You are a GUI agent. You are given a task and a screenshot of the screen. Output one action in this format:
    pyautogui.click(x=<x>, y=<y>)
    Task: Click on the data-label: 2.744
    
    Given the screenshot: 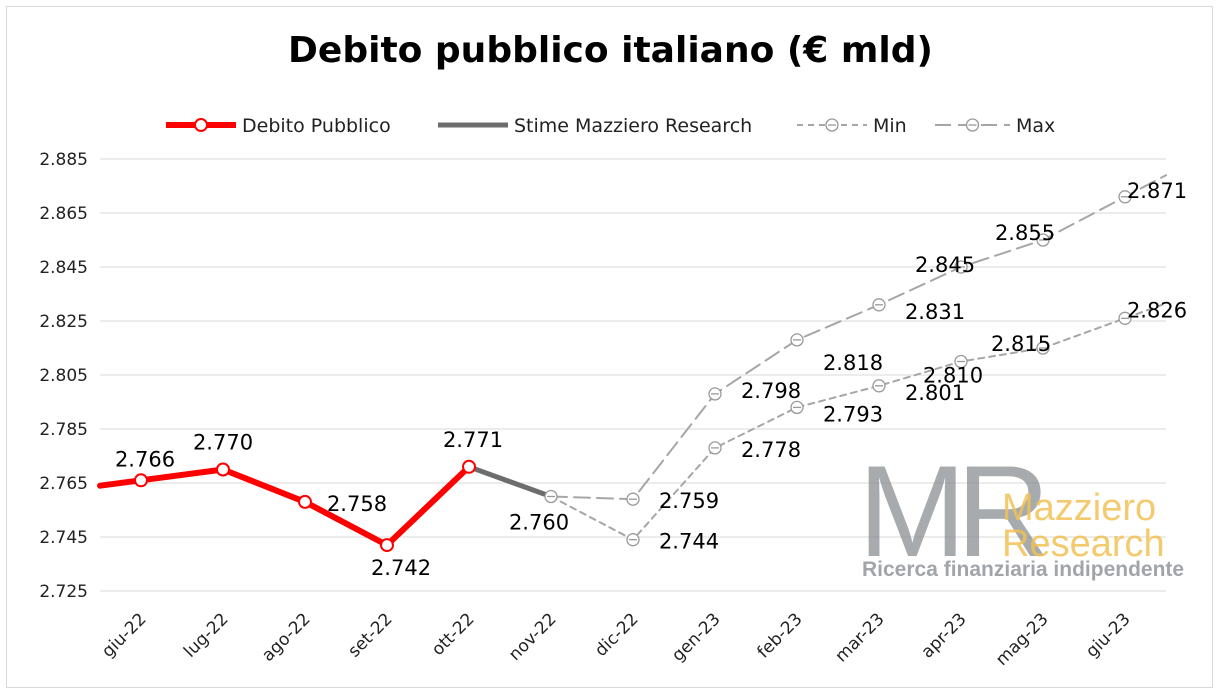 What is the action you would take?
    pyautogui.click(x=689, y=542)
    